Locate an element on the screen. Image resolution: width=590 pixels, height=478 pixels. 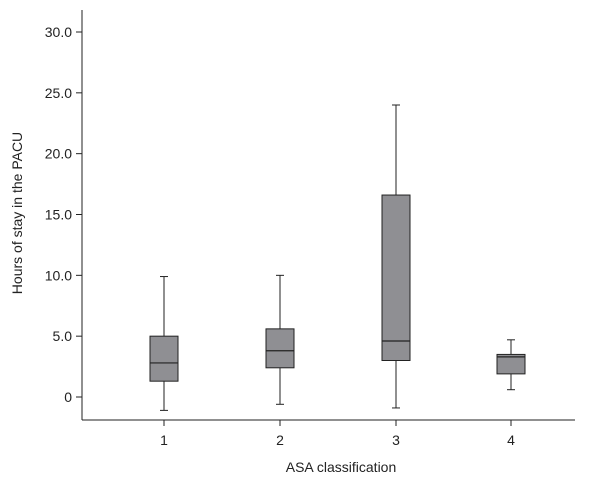
y-axis: 0 5.0 10.0 15.0 20.0 25.0 30.0 is located at coordinates (64, 215).